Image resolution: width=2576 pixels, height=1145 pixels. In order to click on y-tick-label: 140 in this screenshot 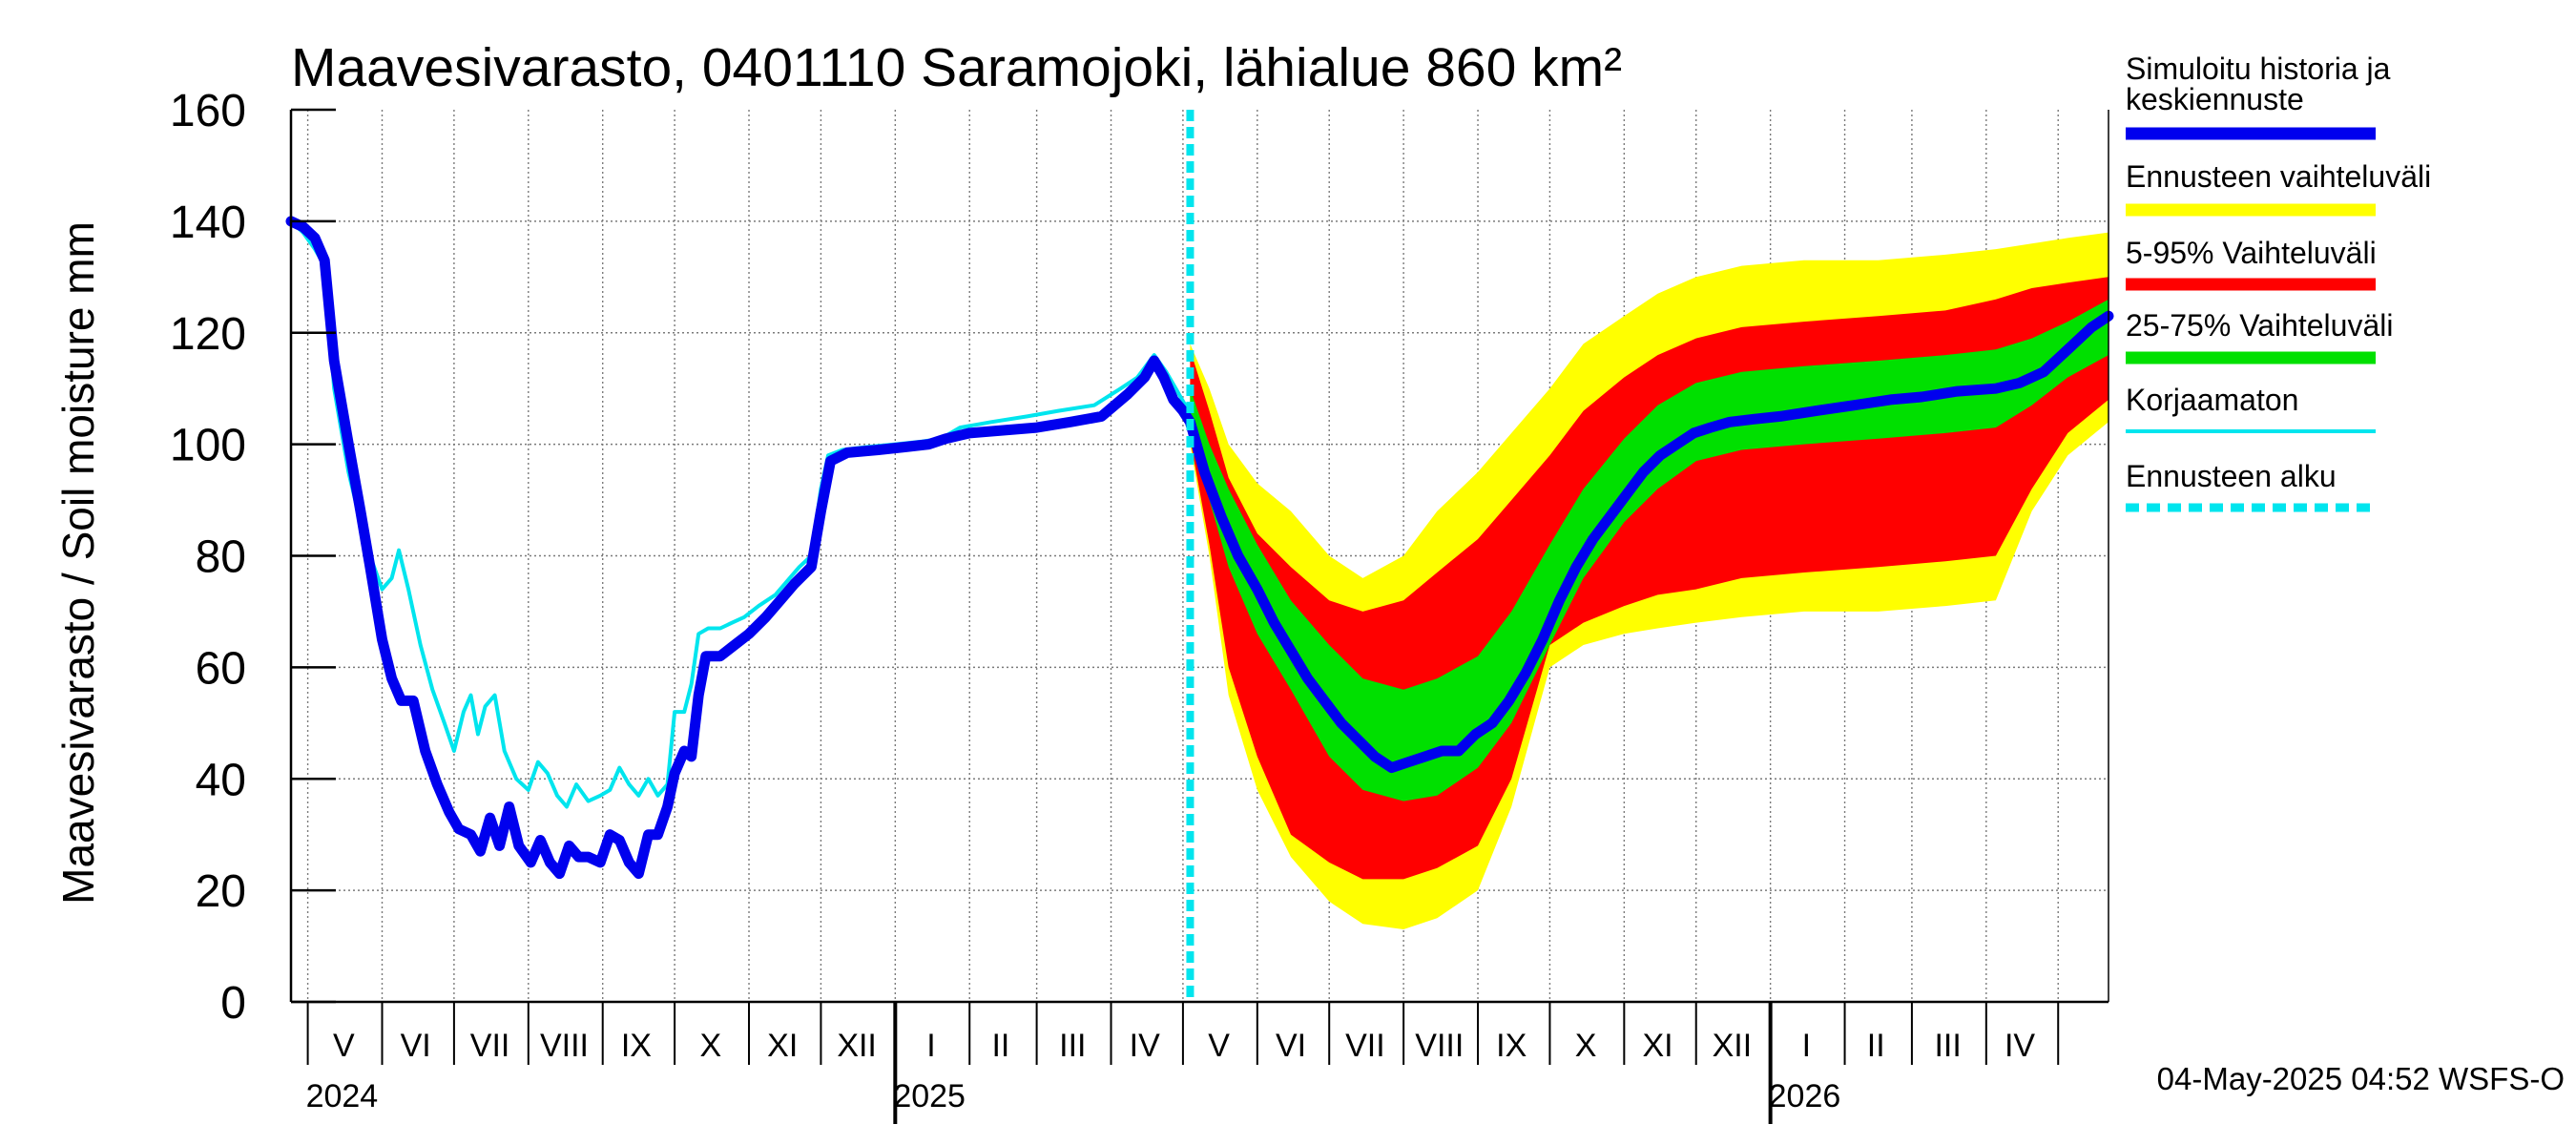, I will do `click(208, 223)`.